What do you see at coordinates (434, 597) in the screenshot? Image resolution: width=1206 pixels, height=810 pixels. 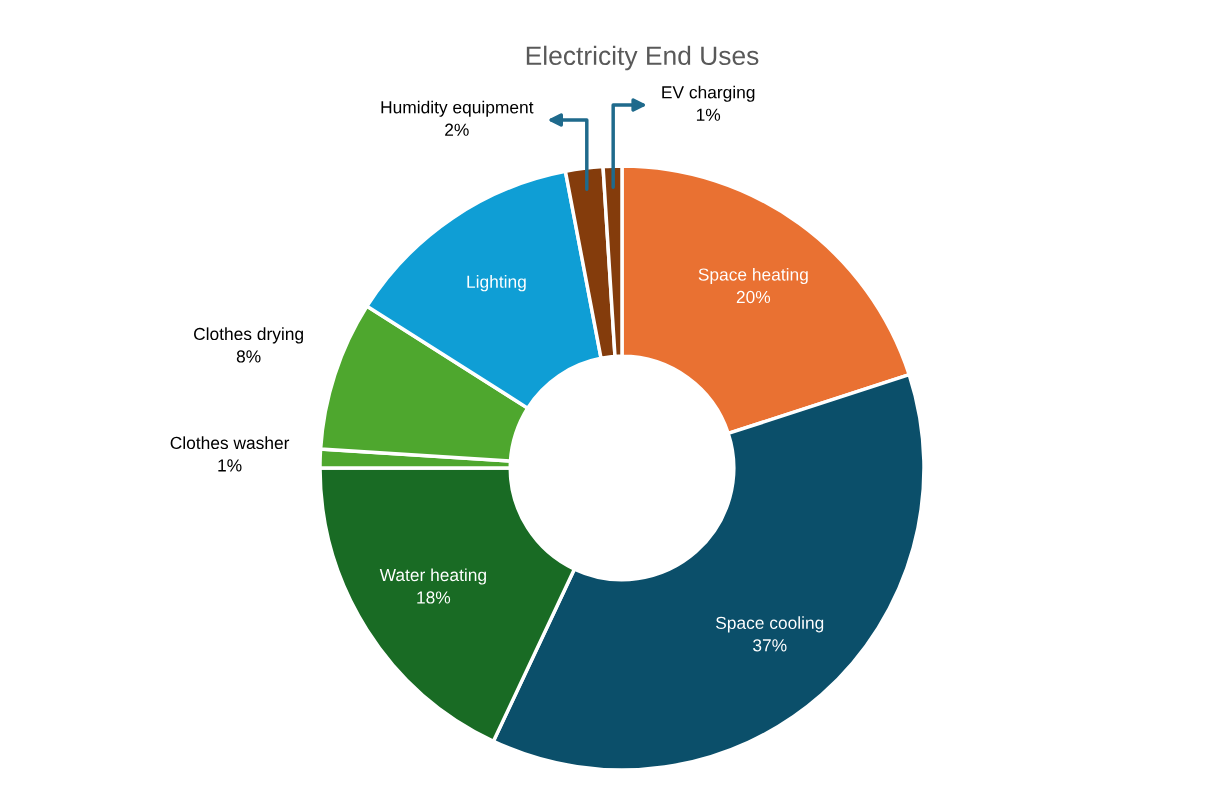 I see `data-label: 18%` at bounding box center [434, 597].